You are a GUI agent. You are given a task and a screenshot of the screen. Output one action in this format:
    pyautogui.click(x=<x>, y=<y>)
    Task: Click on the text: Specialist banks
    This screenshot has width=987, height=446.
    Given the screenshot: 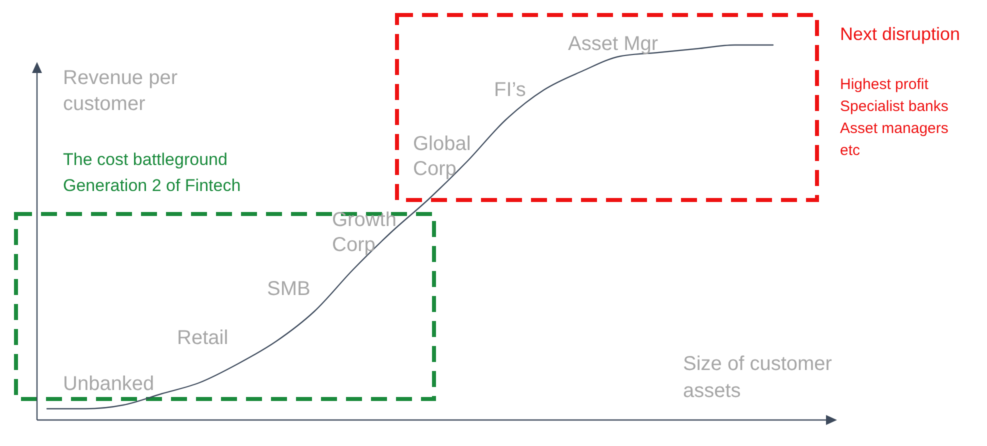 What is the action you would take?
    pyautogui.click(x=894, y=106)
    